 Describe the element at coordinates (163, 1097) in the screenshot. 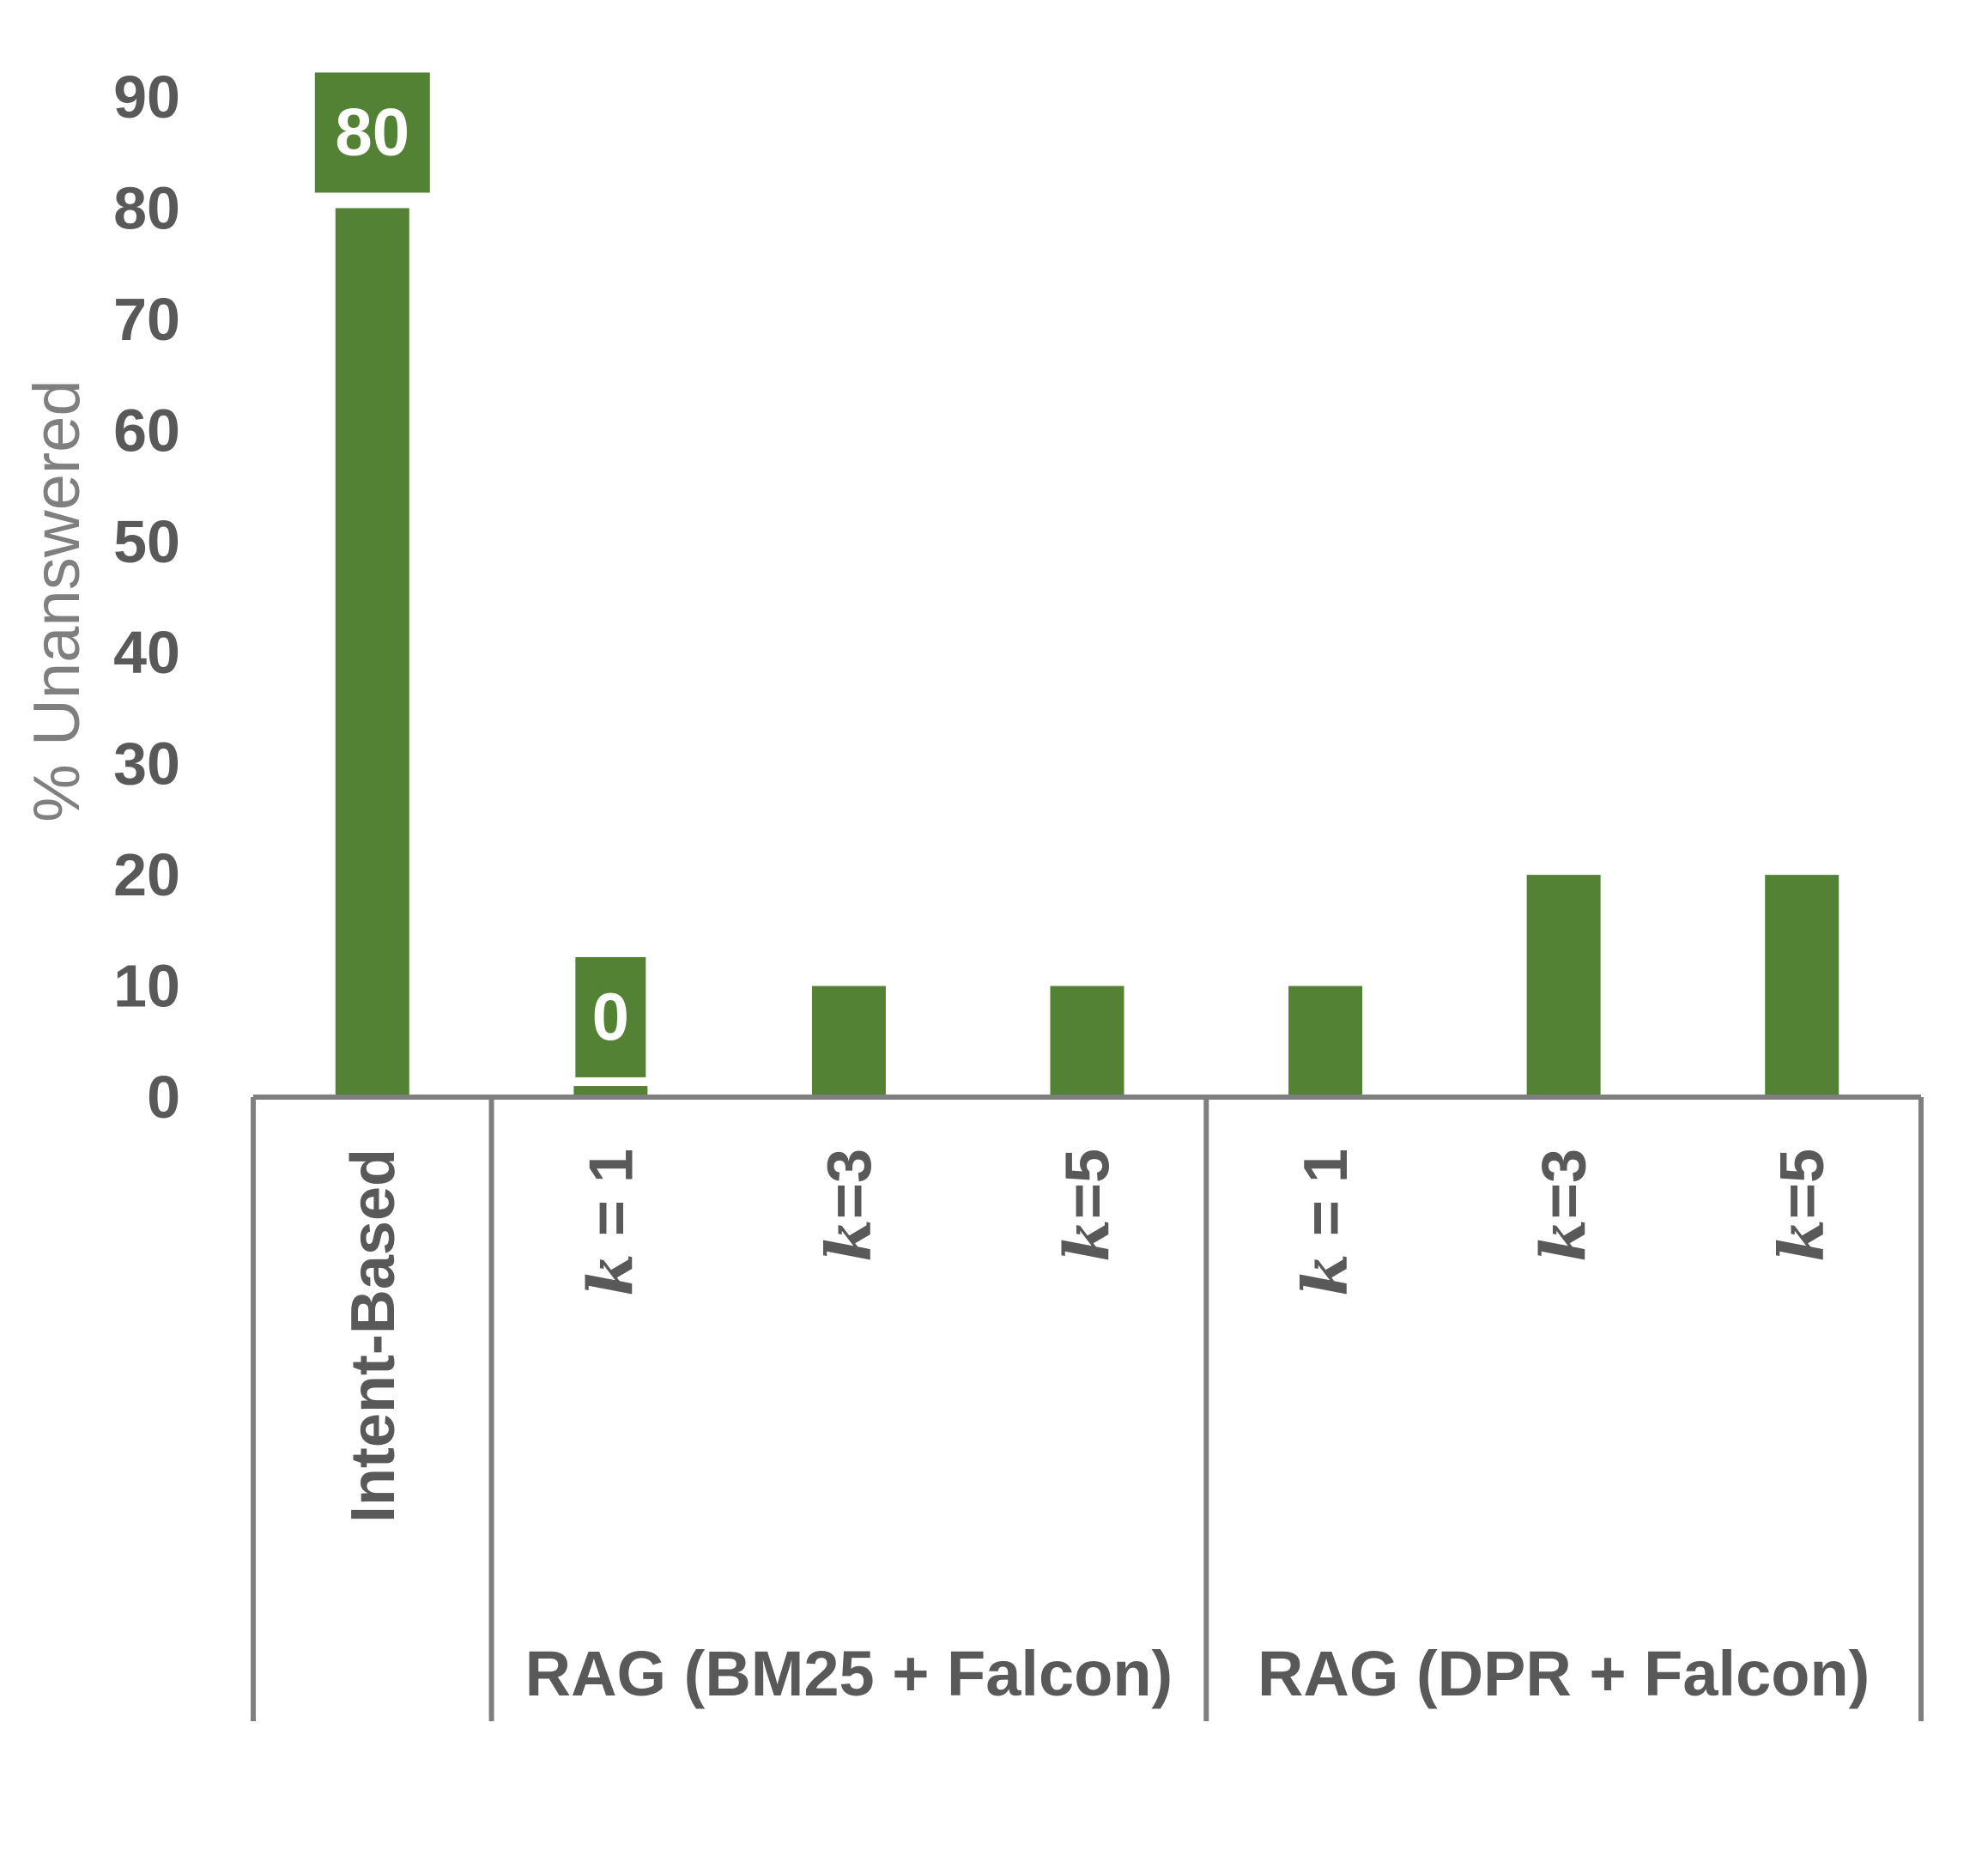

I see `y-tick-label: 0` at that location.